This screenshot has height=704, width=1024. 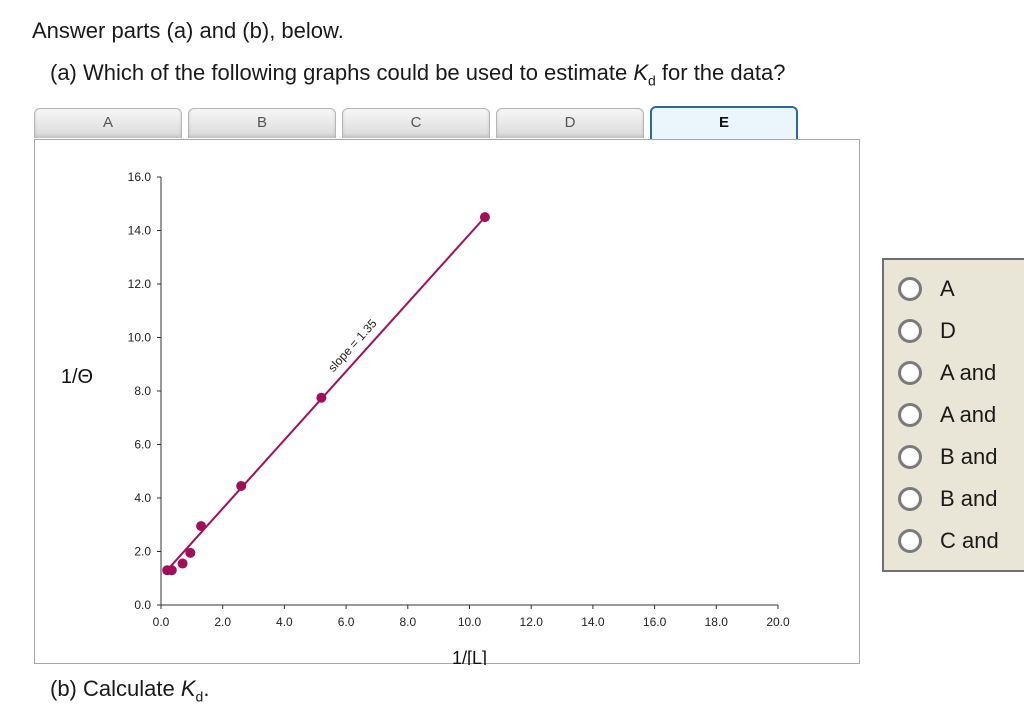 I want to click on x-axis-title: 1/[L], so click(x=469, y=656).